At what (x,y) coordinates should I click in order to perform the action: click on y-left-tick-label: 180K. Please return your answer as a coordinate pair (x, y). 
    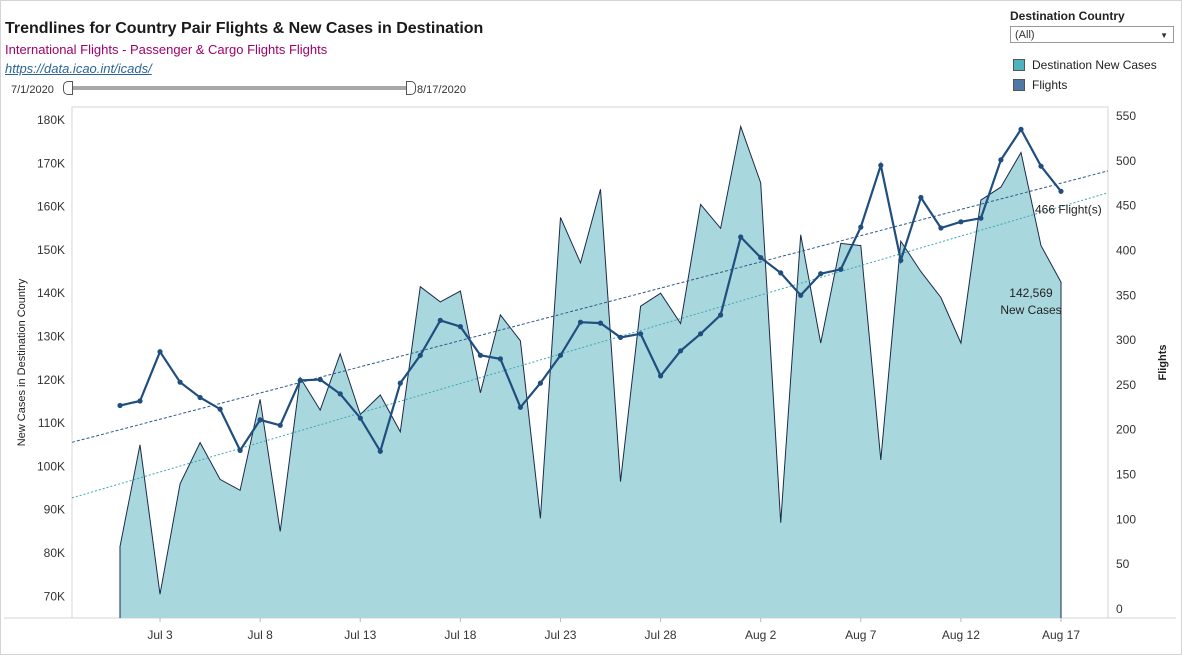
    Looking at the image, I should click on (51, 120).